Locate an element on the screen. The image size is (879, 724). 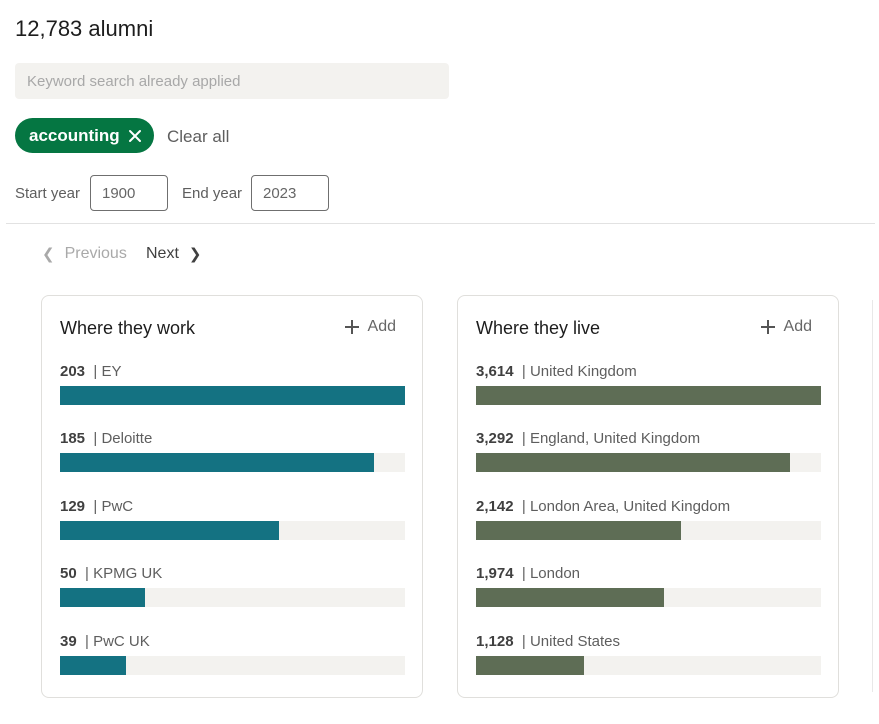
item-label: | Deloitte is located at coordinates (123, 438).